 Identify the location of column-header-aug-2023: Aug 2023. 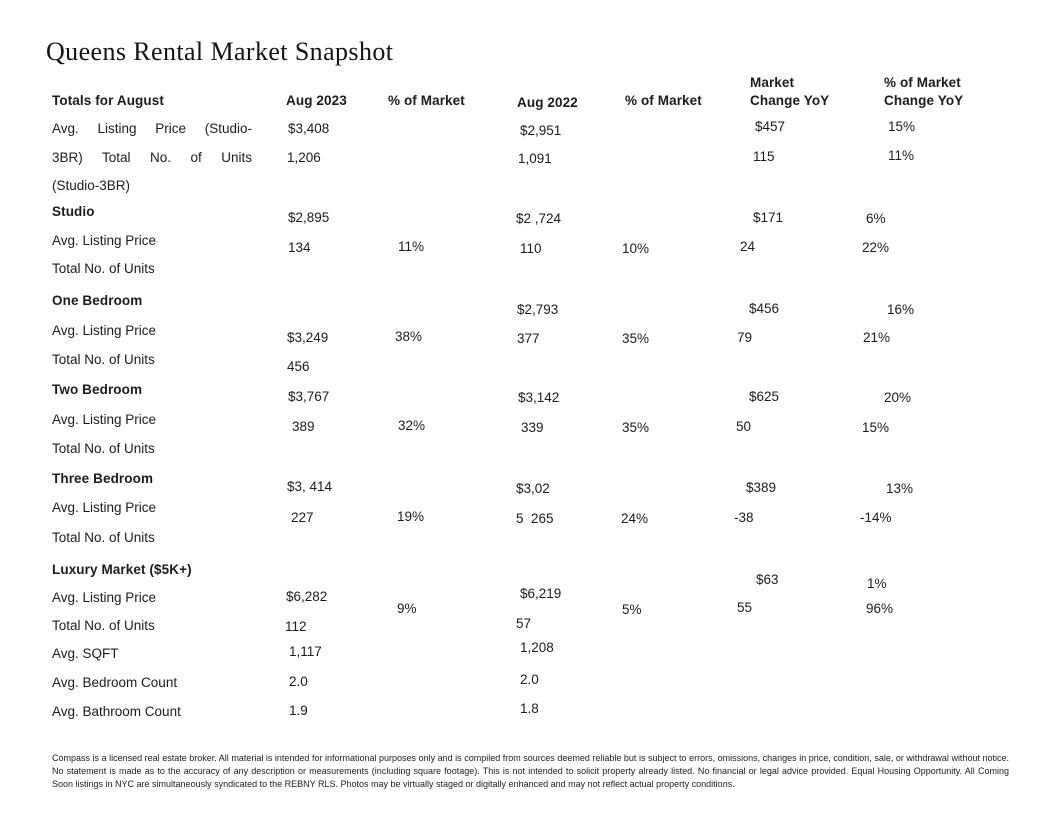
(316, 100).